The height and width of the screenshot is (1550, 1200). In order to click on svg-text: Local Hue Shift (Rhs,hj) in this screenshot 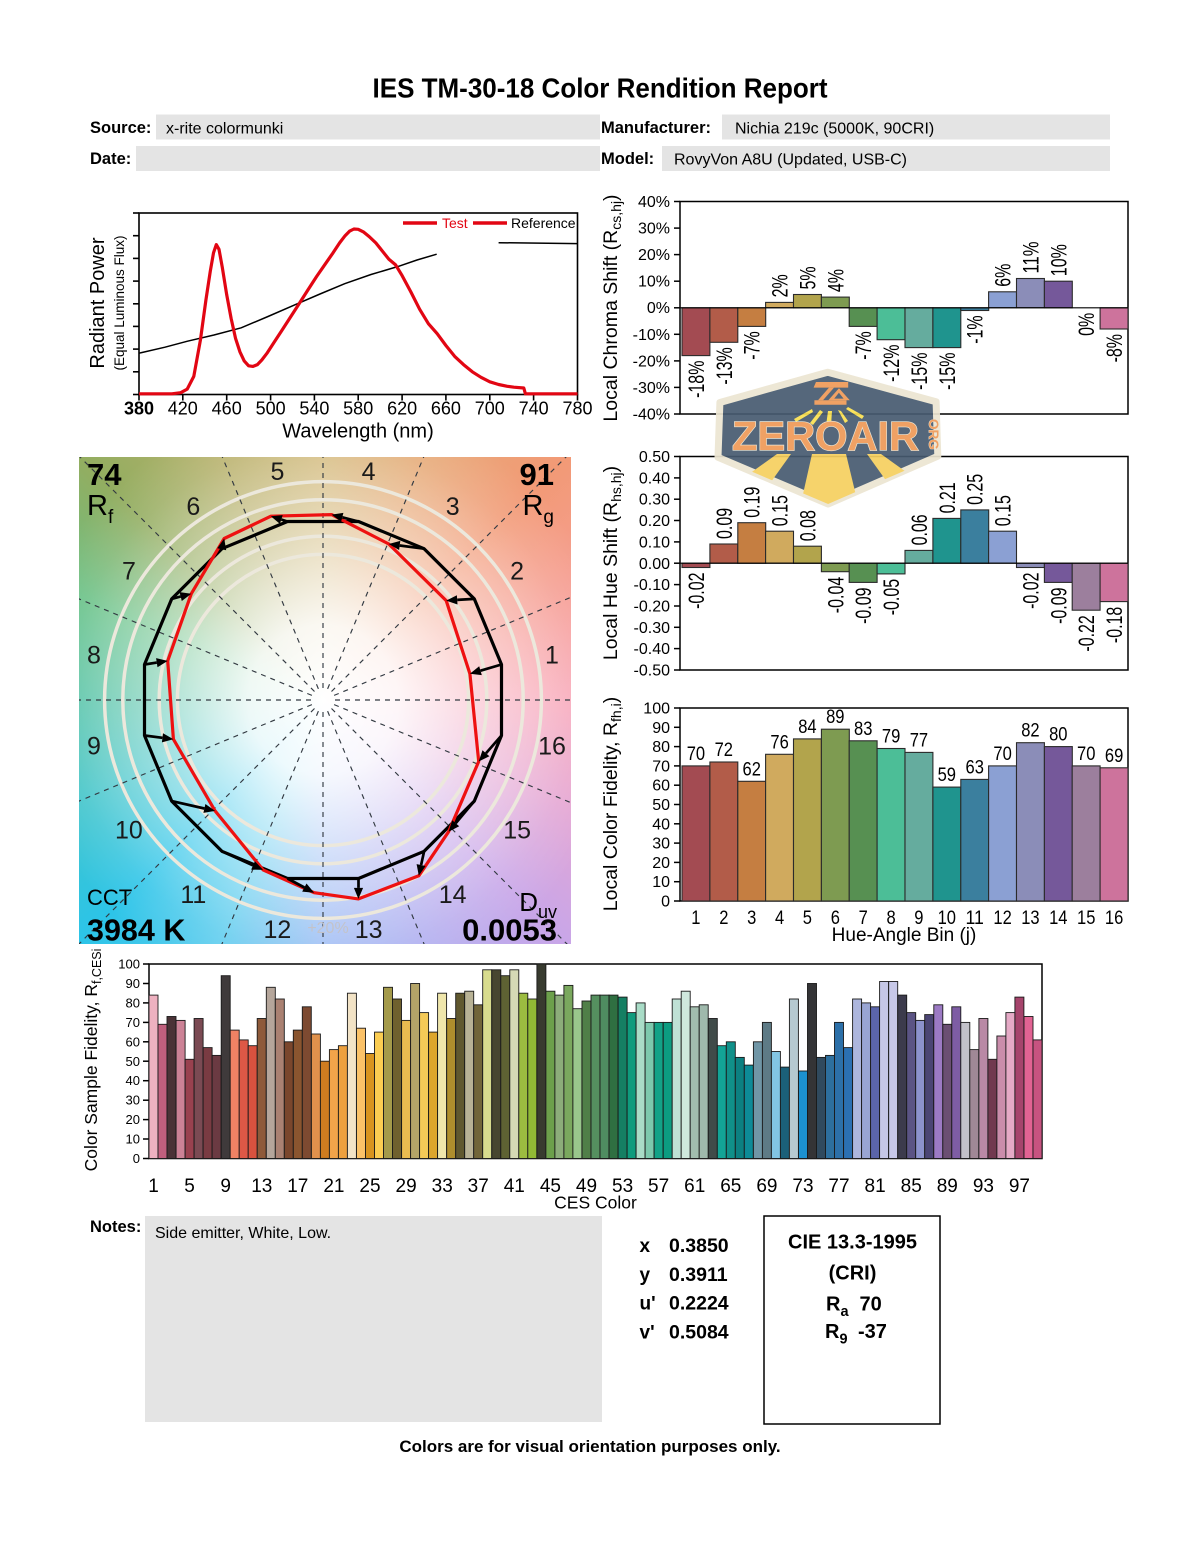, I will do `click(612, 563)`.